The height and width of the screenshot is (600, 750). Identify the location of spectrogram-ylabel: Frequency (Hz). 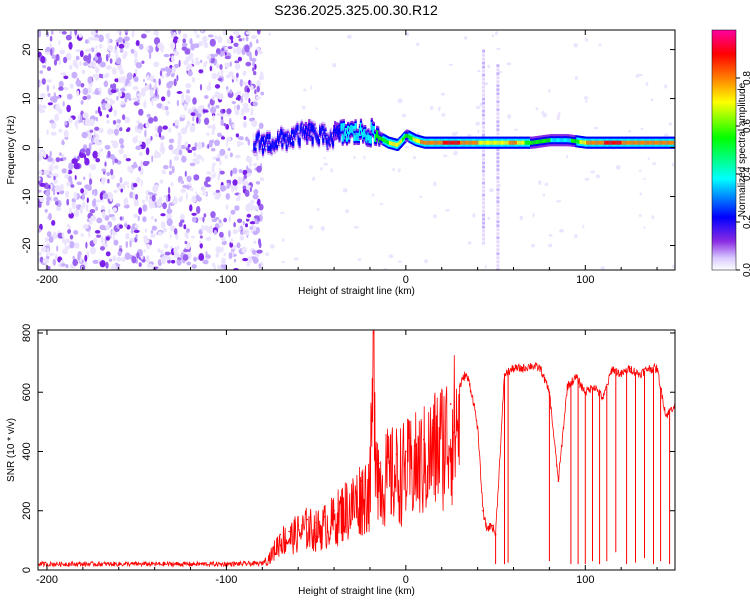
(11, 150).